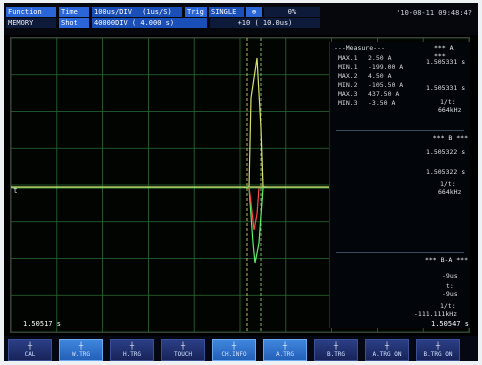 This screenshot has height=365, width=482. What do you see at coordinates (436, 314) in the screenshot?
I see `cursor-ba-freq: -111.111kHz` at bounding box center [436, 314].